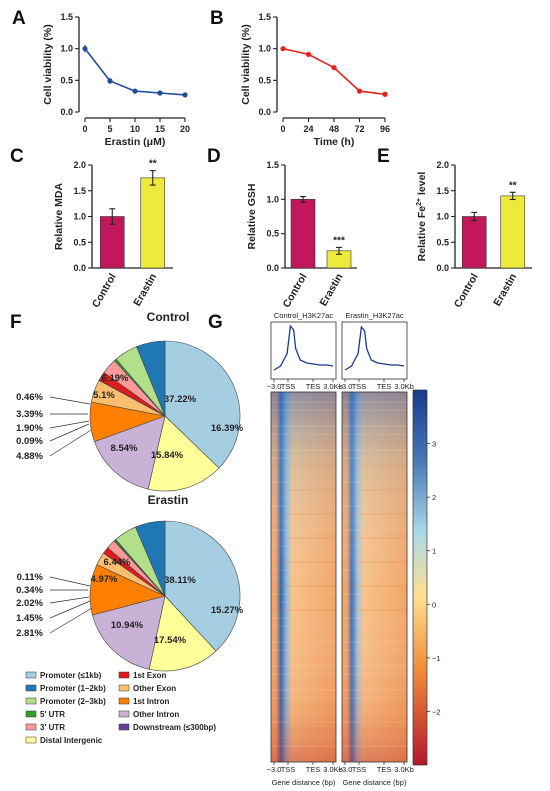  Describe the element at coordinates (16, 322) in the screenshot. I see `panel-label-f: F` at that location.